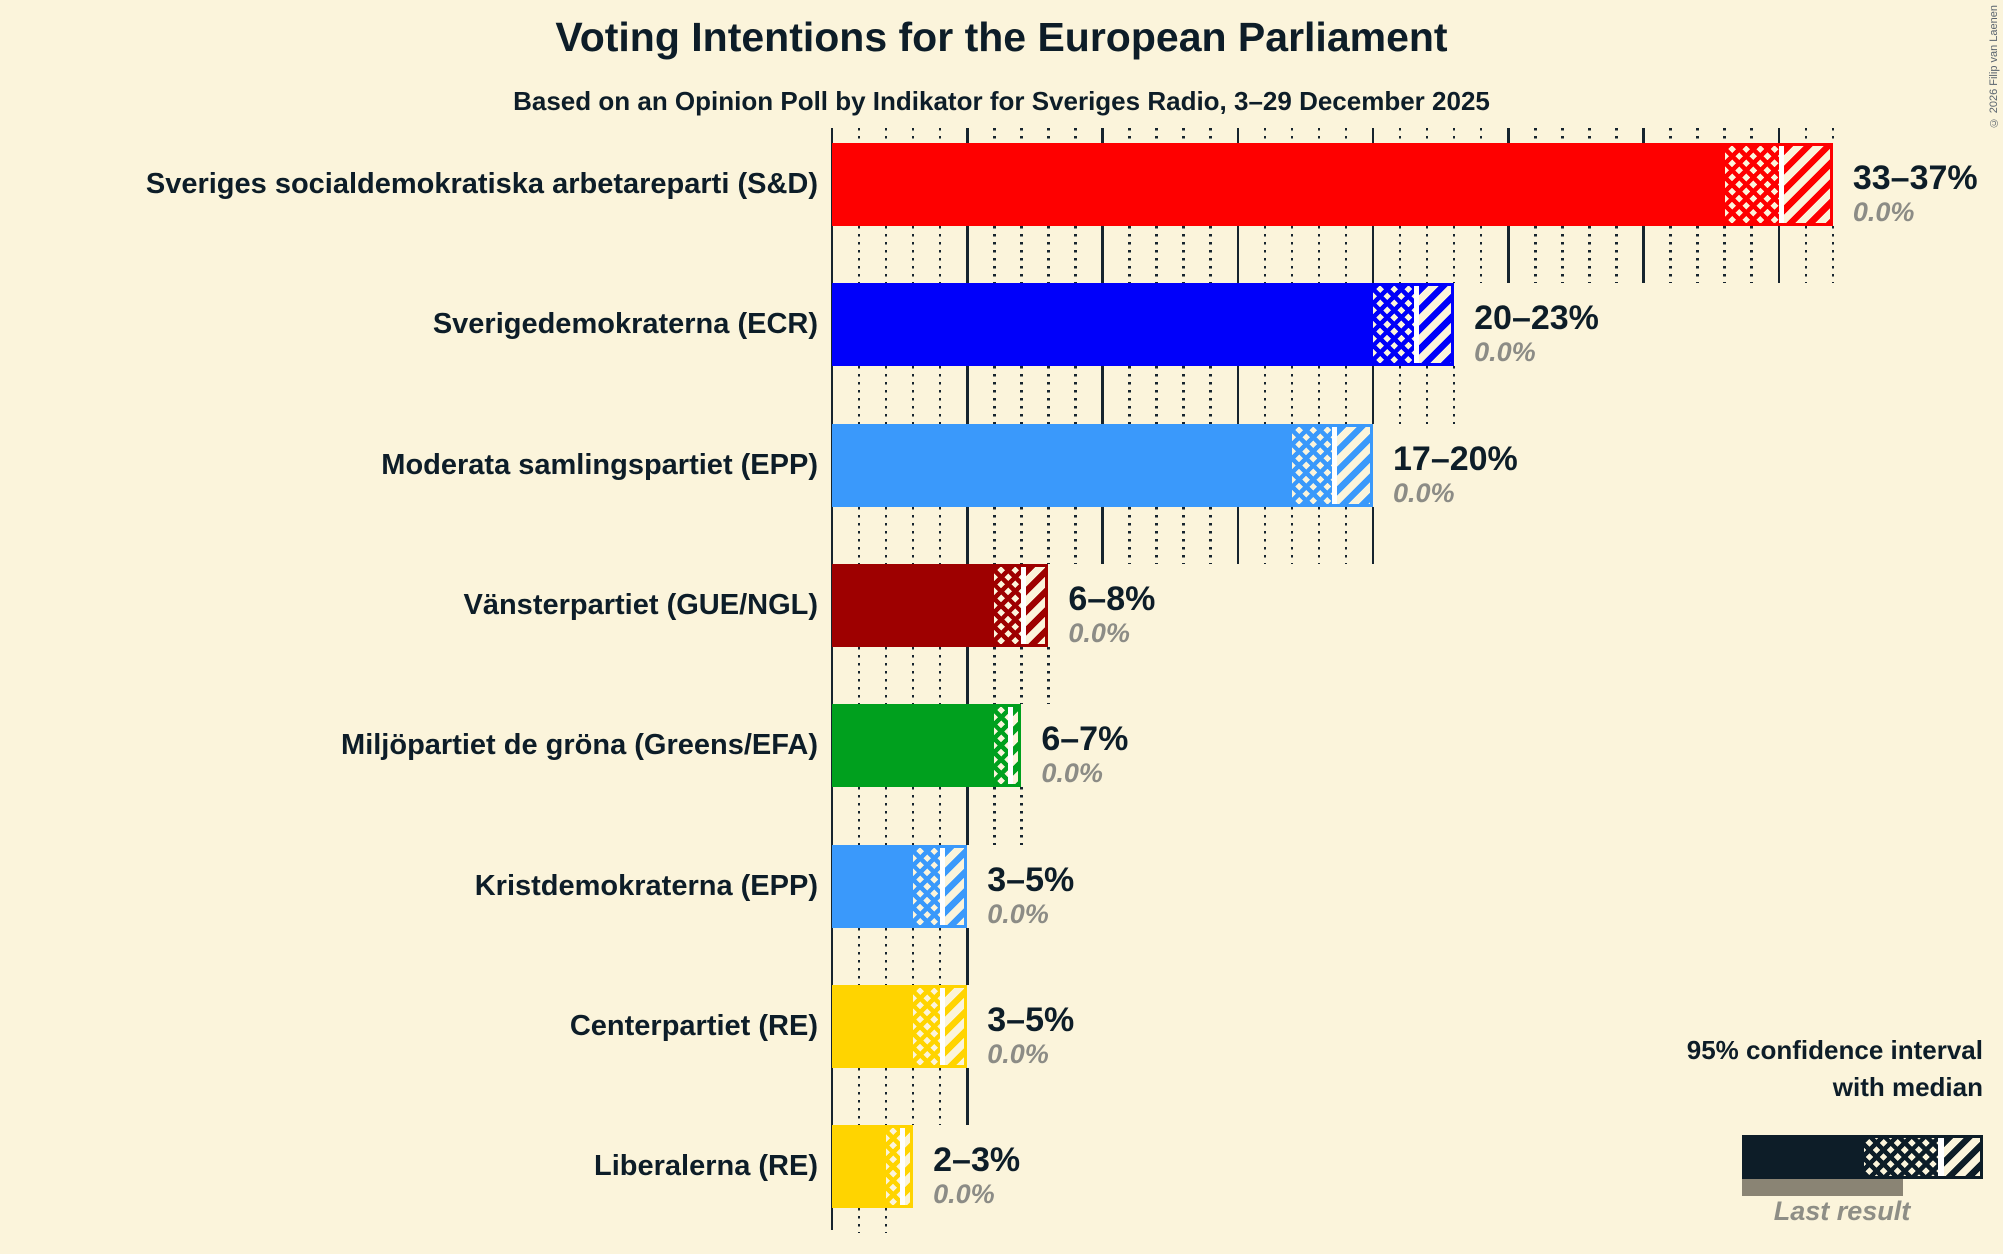 Image resolution: width=2003 pixels, height=1254 pixels. I want to click on value-range-label: 17–20%, so click(1455, 459).